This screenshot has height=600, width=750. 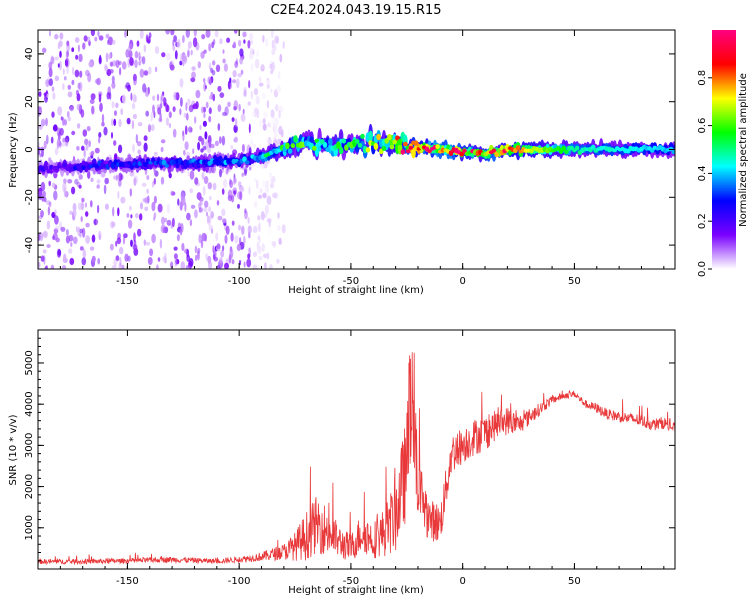 What do you see at coordinates (29, 527) in the screenshot?
I see `snr-y-tick-label: 1000` at bounding box center [29, 527].